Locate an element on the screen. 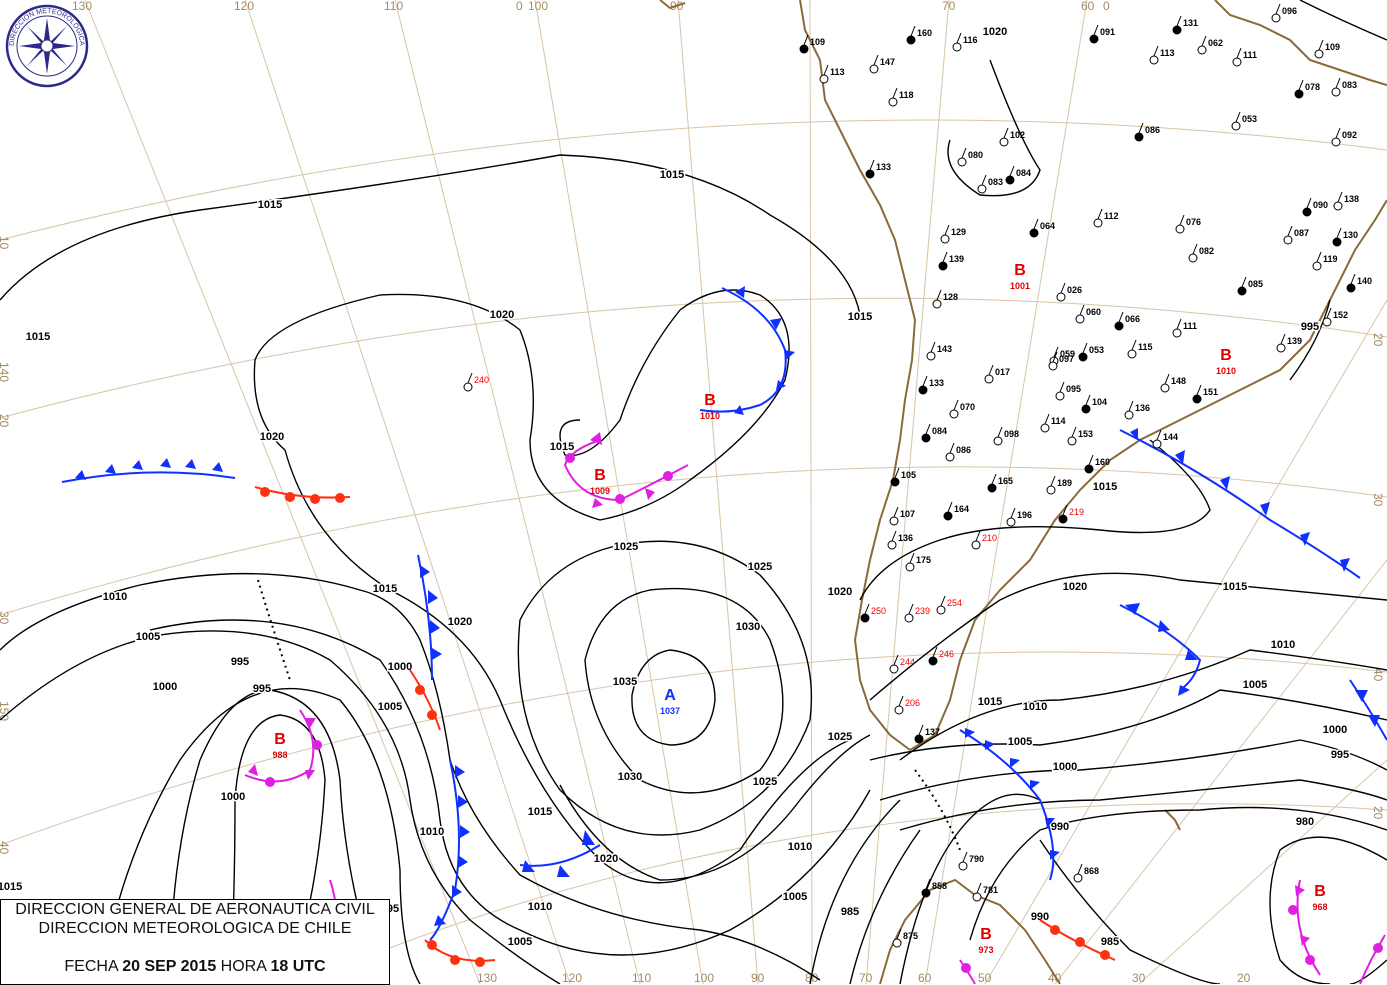 The width and height of the screenshot is (1387, 985). station-pressure: 113 is located at coordinates (1167, 53).